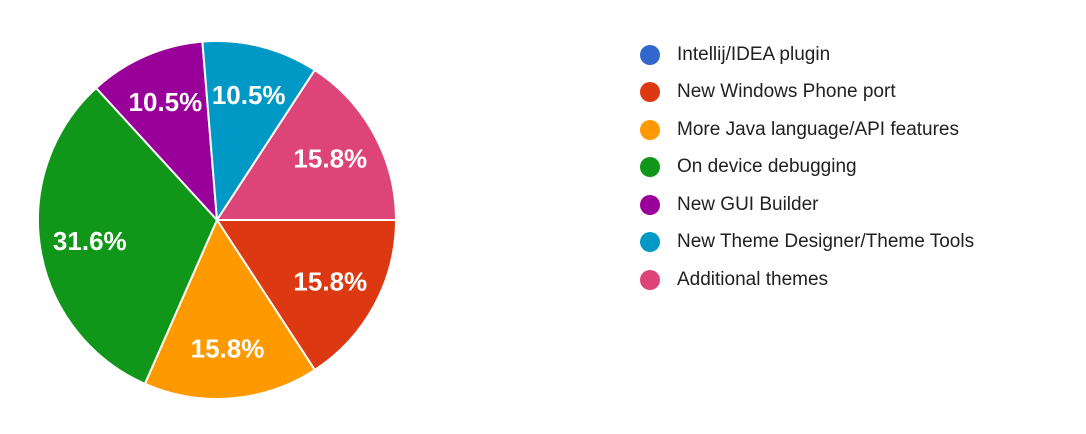  I want to click on legend-item-5: New Theme Designer/Theme Tools, so click(807, 243).